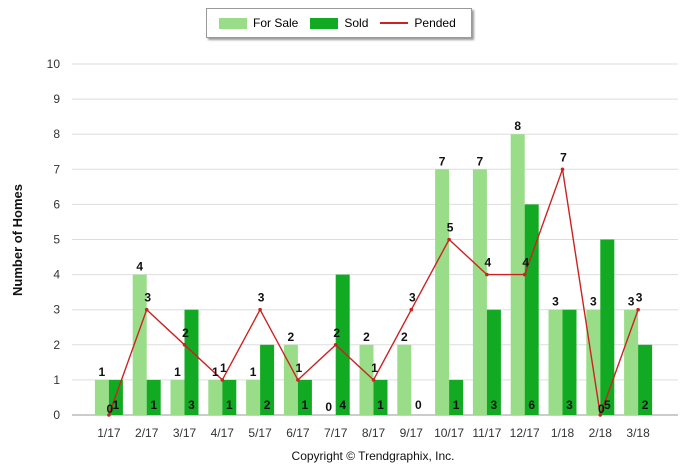  What do you see at coordinates (563, 157) in the screenshot?
I see `data-label-pended: 7` at bounding box center [563, 157].